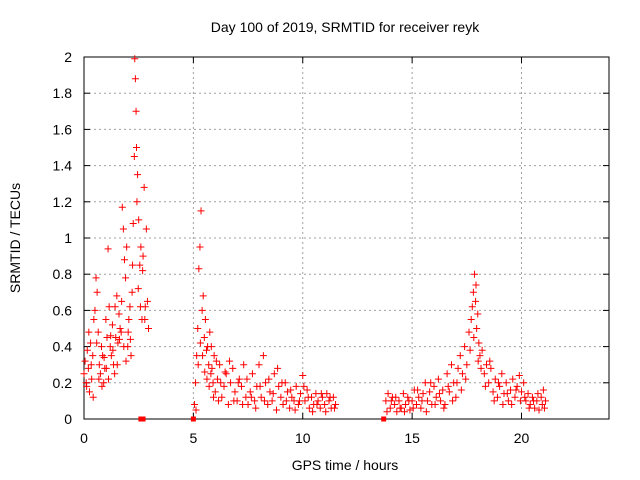 The width and height of the screenshot is (640, 480). Describe the element at coordinates (15, 238) in the screenshot. I see `y-axis-label: SRMTID / TECUs` at that location.